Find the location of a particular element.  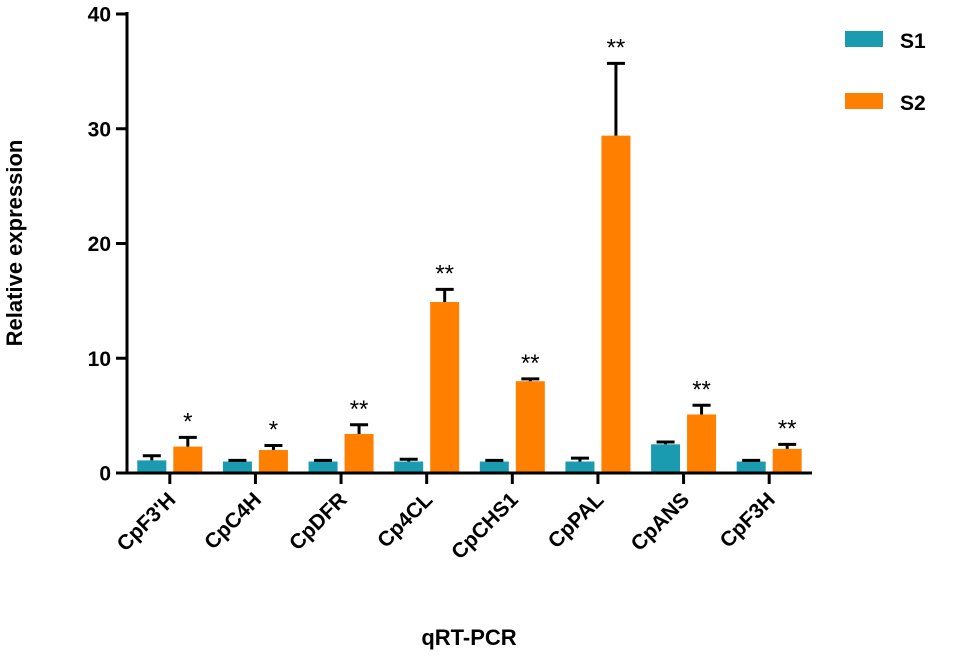

x-tick-label-1: CpC4H is located at coordinates (233, 521).